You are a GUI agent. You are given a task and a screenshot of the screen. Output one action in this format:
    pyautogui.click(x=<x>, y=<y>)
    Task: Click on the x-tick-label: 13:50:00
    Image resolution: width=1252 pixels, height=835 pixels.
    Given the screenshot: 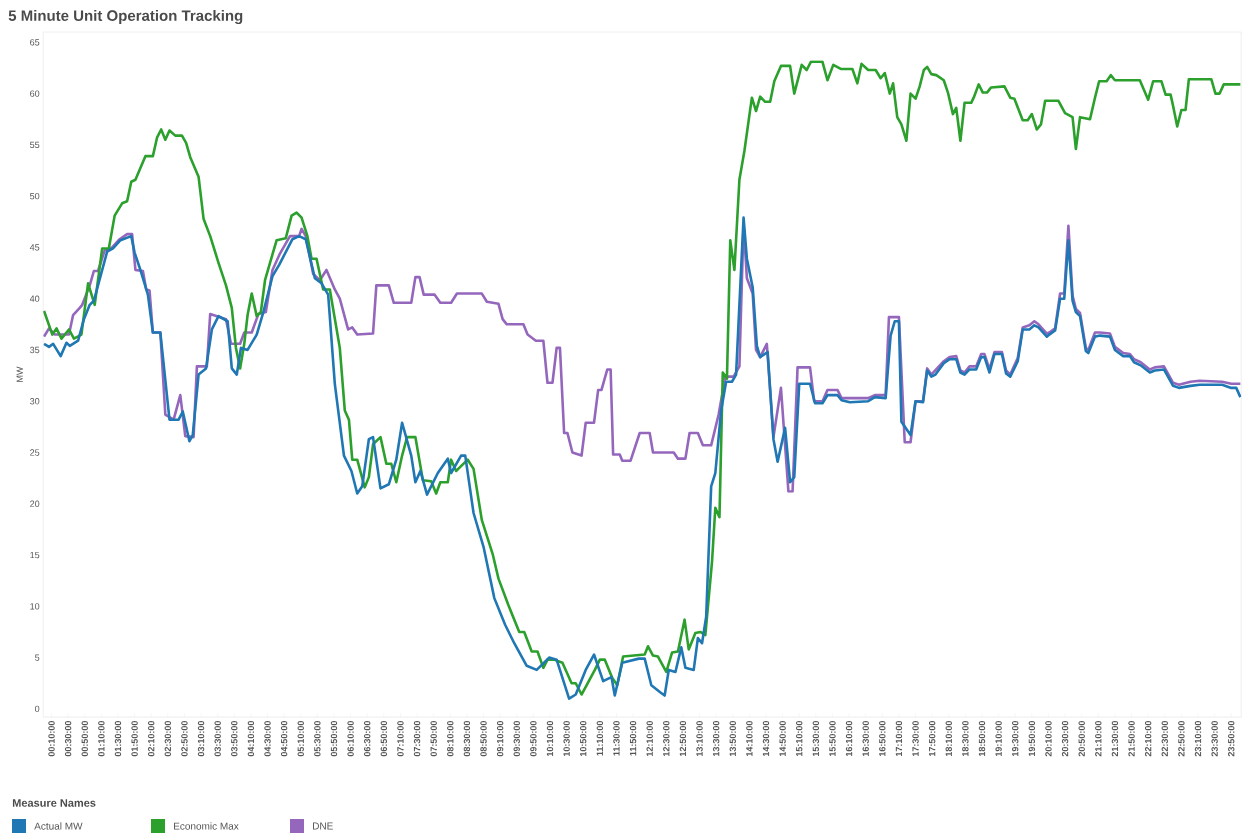 What is the action you would take?
    pyautogui.click(x=732, y=738)
    